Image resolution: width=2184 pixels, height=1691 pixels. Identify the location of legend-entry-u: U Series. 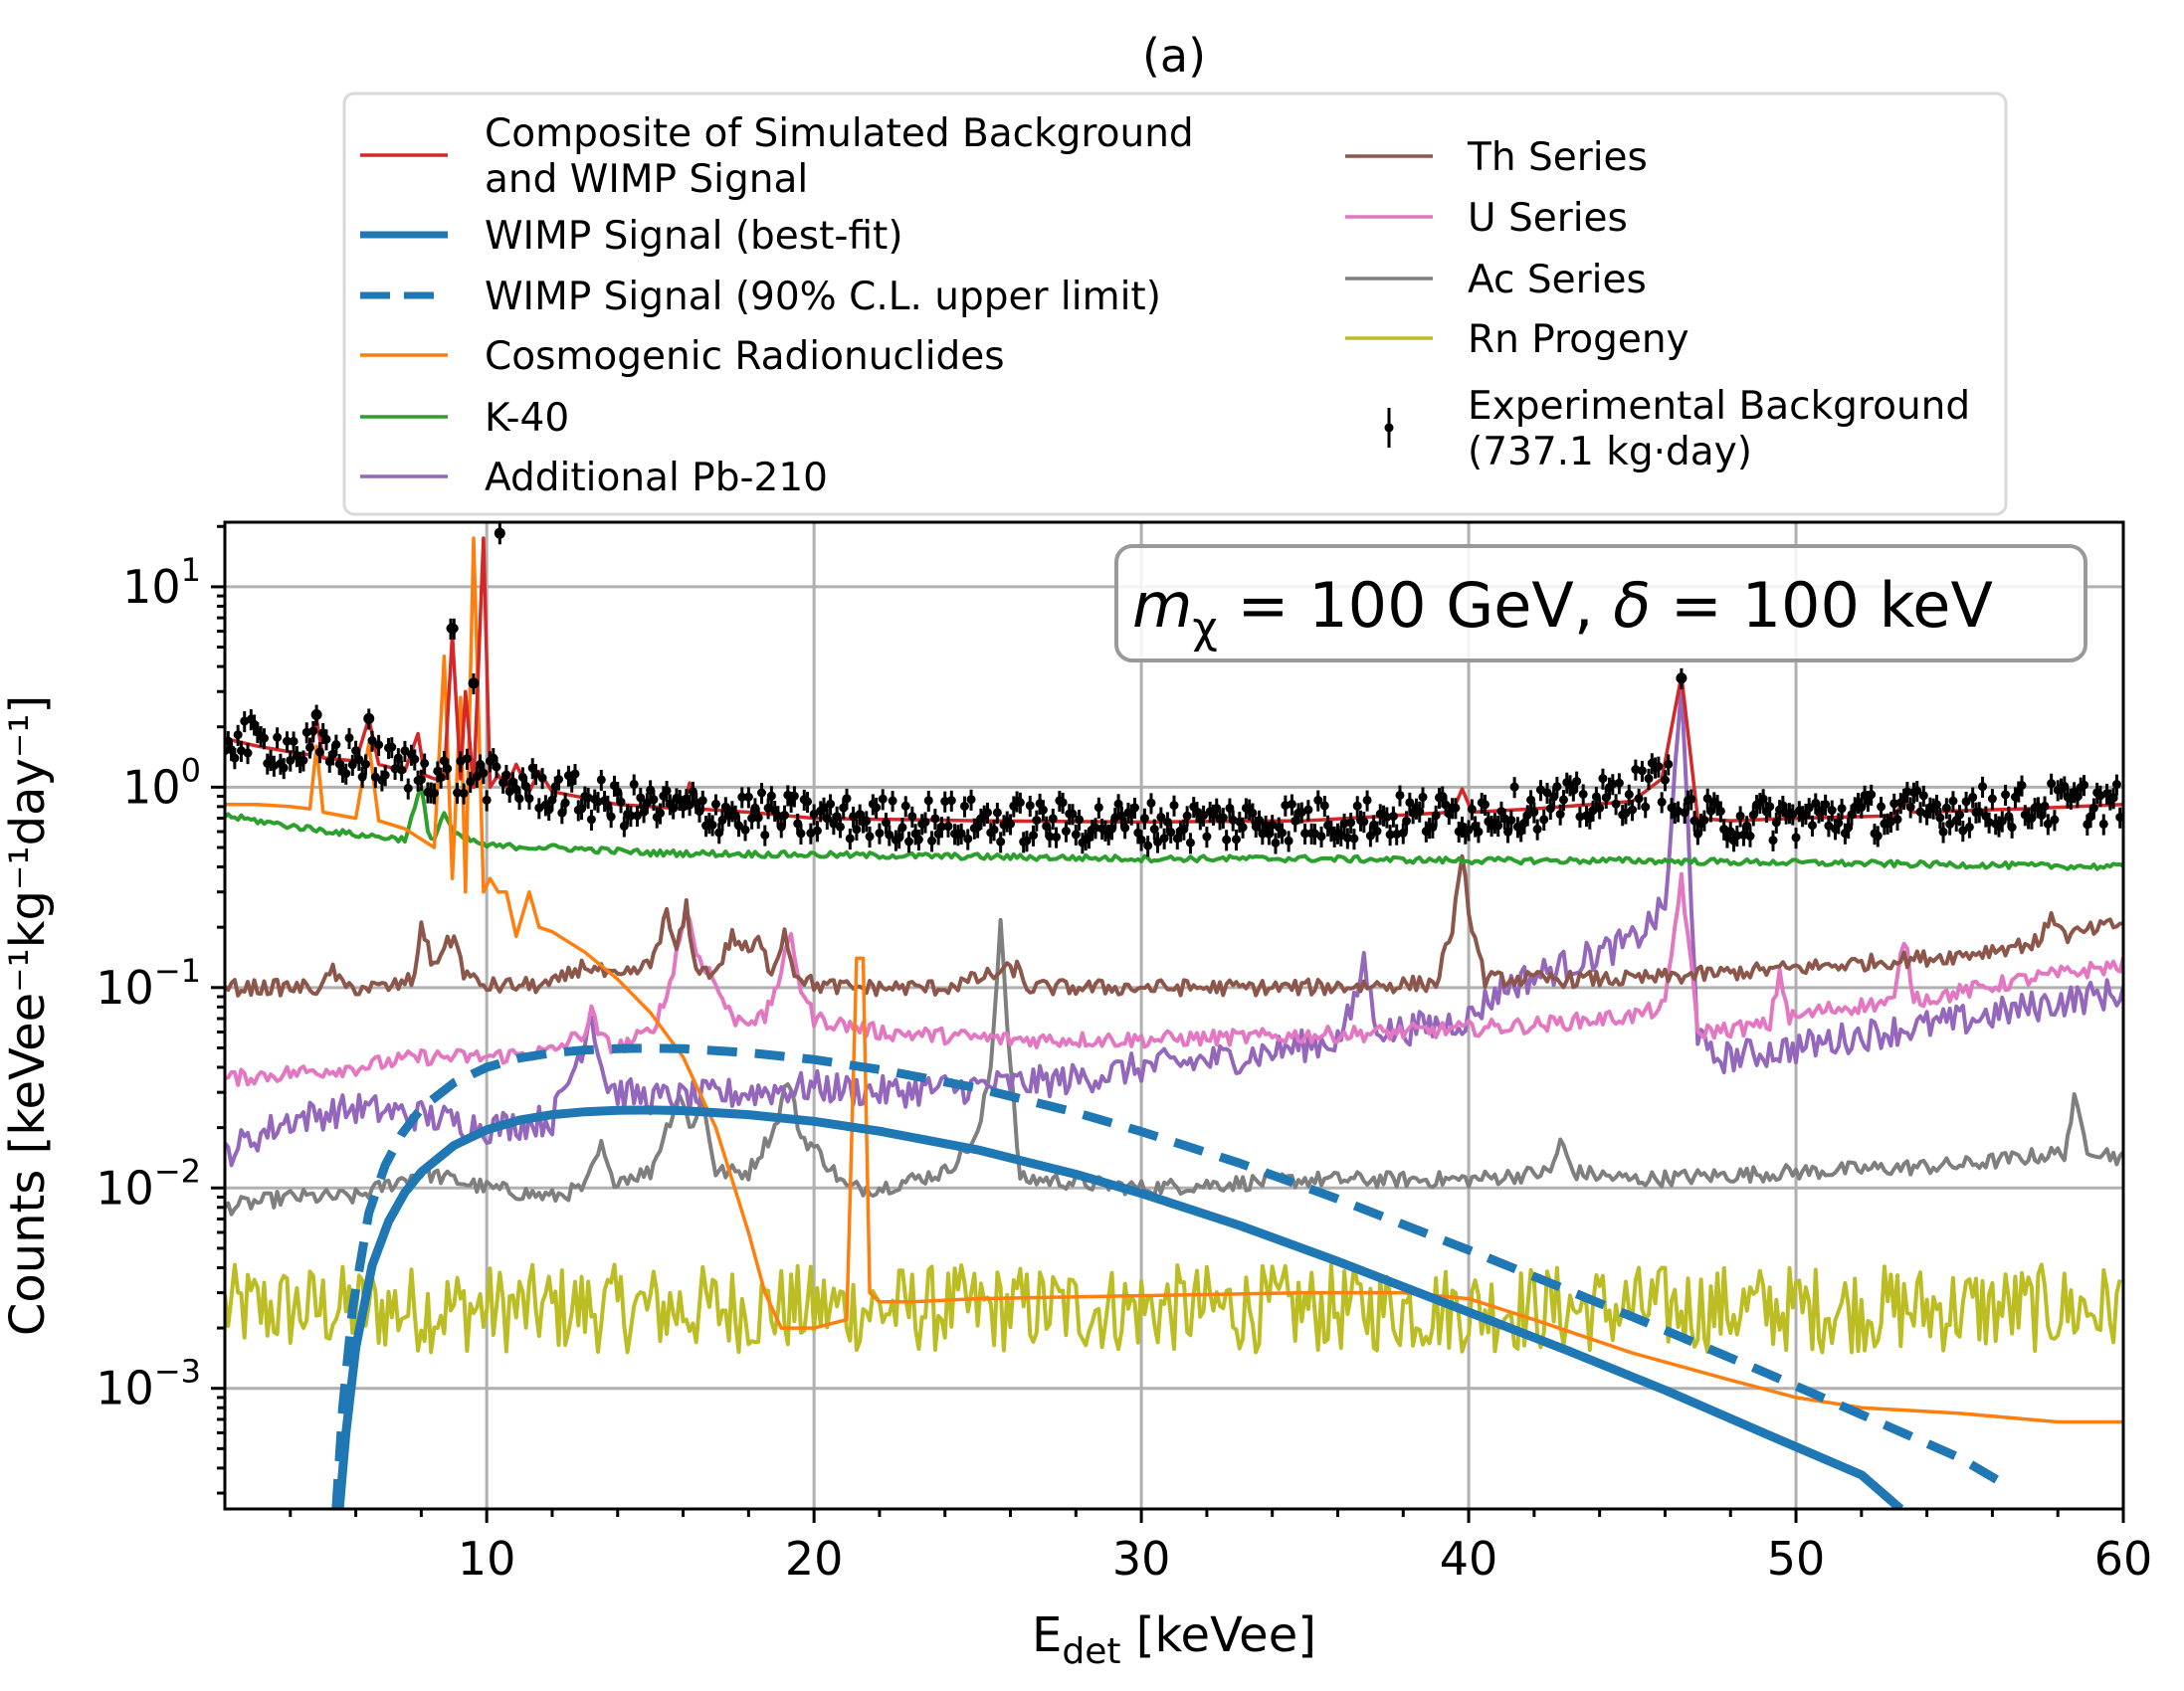
(1486, 219).